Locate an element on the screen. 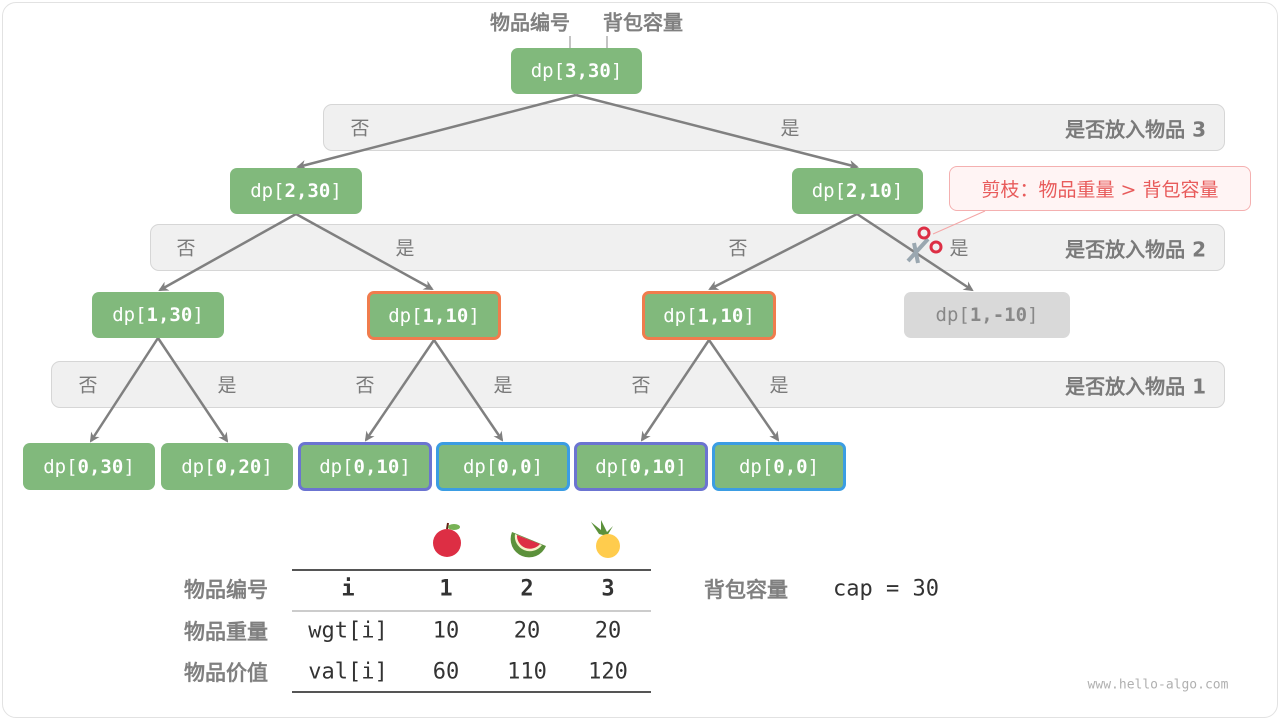 The width and height of the screenshot is (1280, 720). table-header-cell: 3 is located at coordinates (608, 589).